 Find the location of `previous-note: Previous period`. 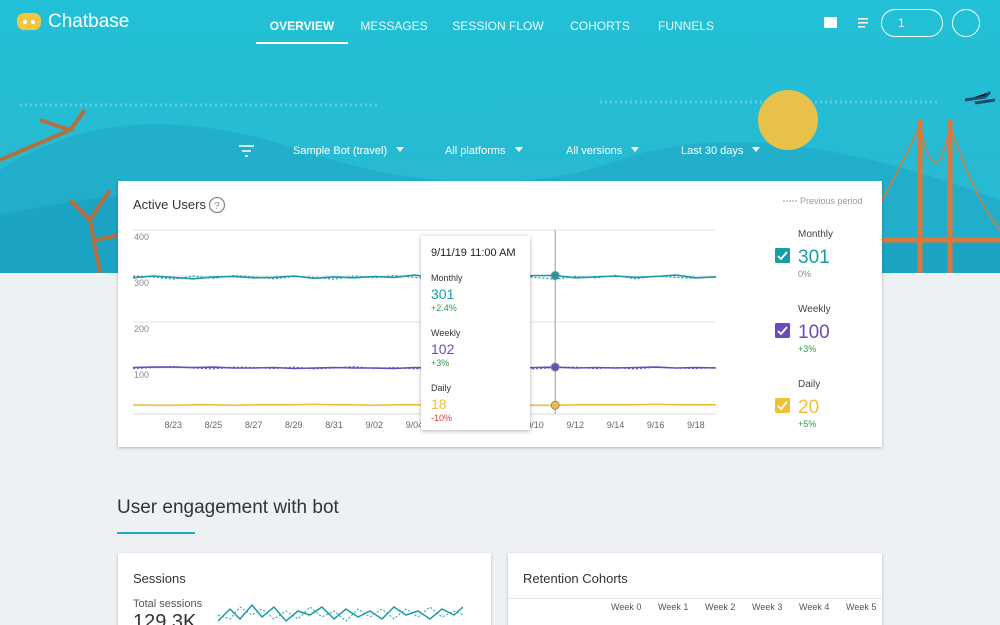

previous-note: Previous period is located at coordinates (831, 201).